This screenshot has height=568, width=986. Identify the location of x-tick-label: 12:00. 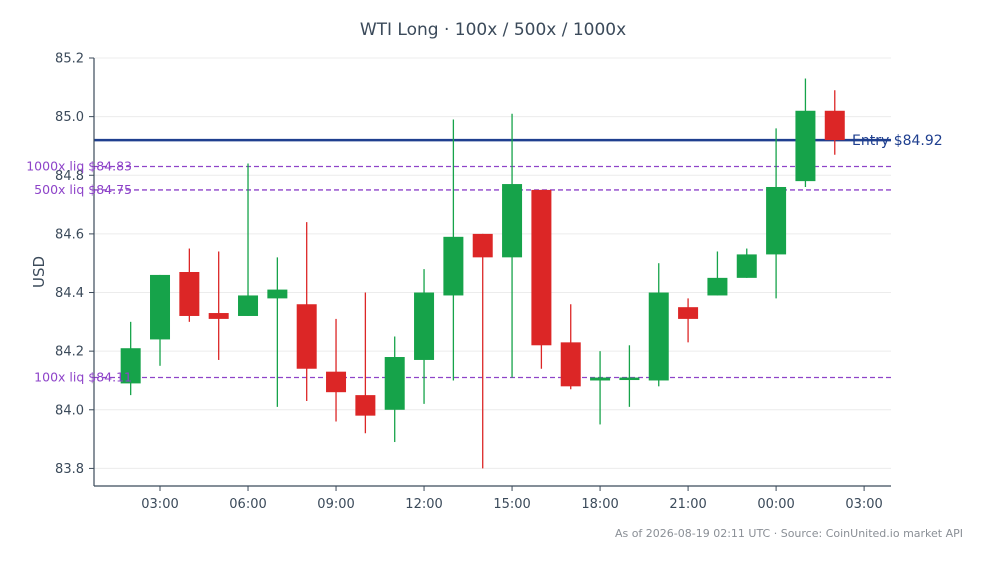
(423, 504).